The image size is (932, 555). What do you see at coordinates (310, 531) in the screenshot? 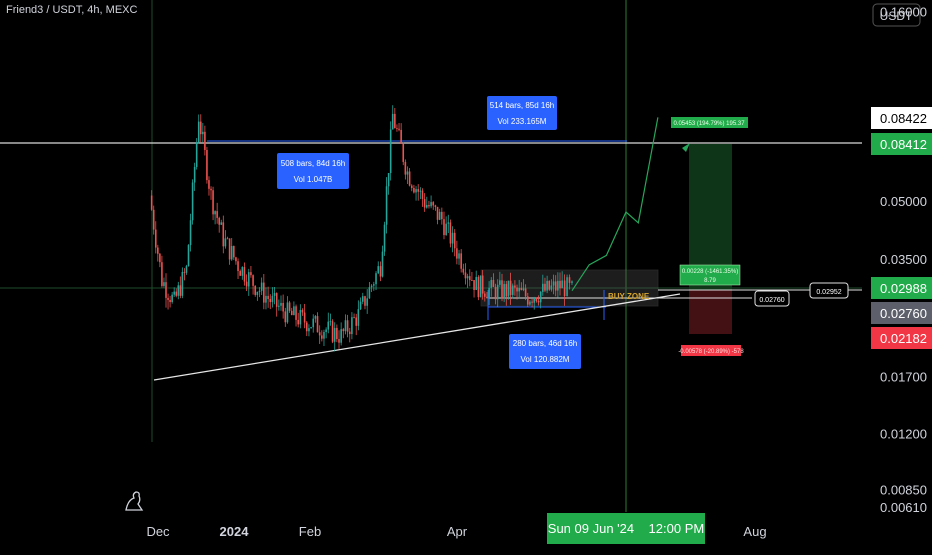
I see `time-tick-label: Feb` at bounding box center [310, 531].